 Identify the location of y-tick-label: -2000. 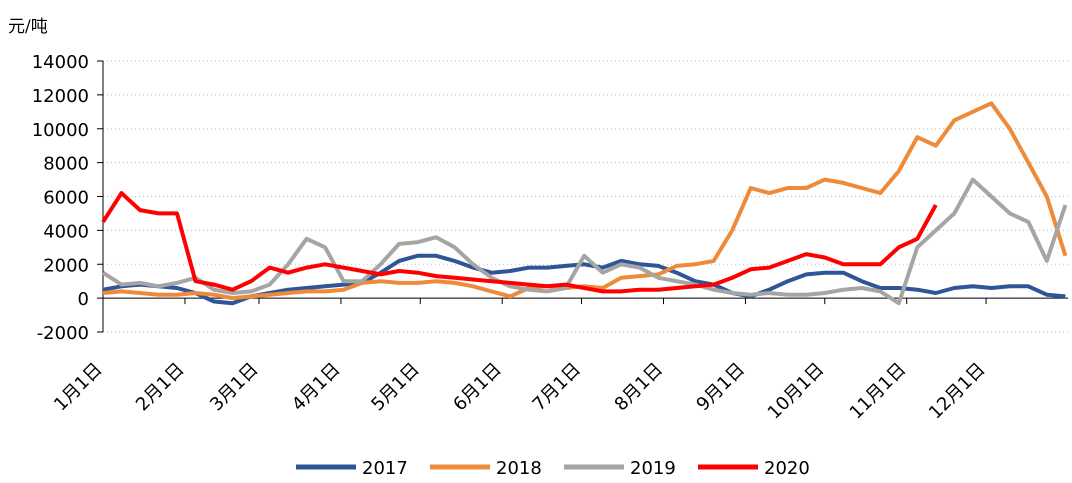
(63, 333).